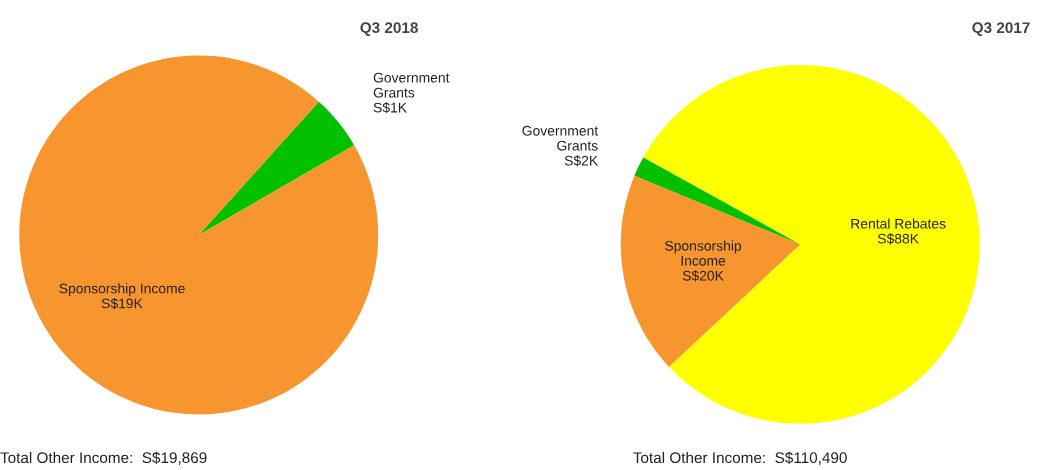 This screenshot has width=1046, height=470. Describe the element at coordinates (898, 239) in the screenshot. I see `data-label: S$88K` at that location.